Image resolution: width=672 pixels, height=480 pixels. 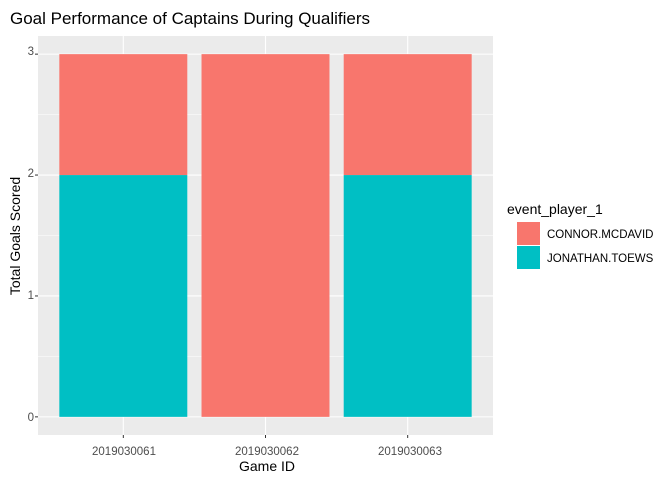 What do you see at coordinates (15, 236) in the screenshot?
I see `y-axis-title: Total Goals Scored` at bounding box center [15, 236].